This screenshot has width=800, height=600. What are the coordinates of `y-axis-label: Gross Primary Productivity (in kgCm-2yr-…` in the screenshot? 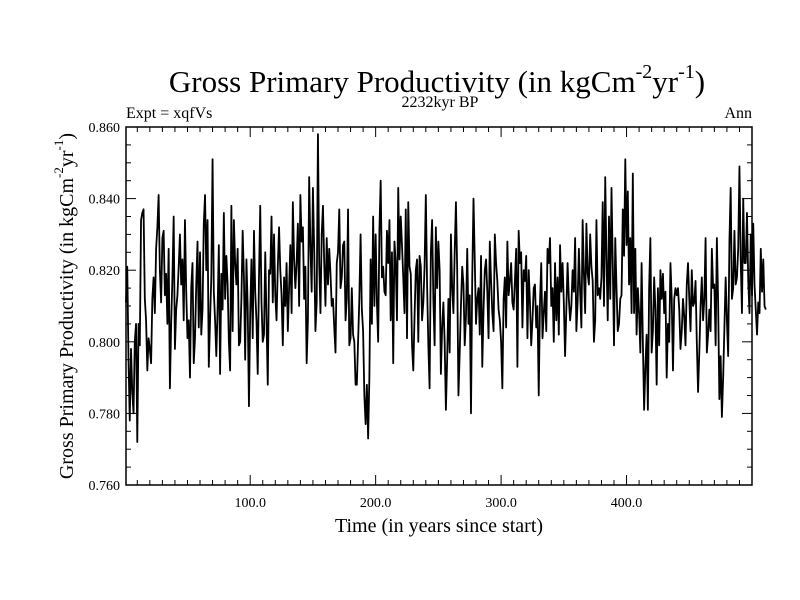 It's located at (64, 306).